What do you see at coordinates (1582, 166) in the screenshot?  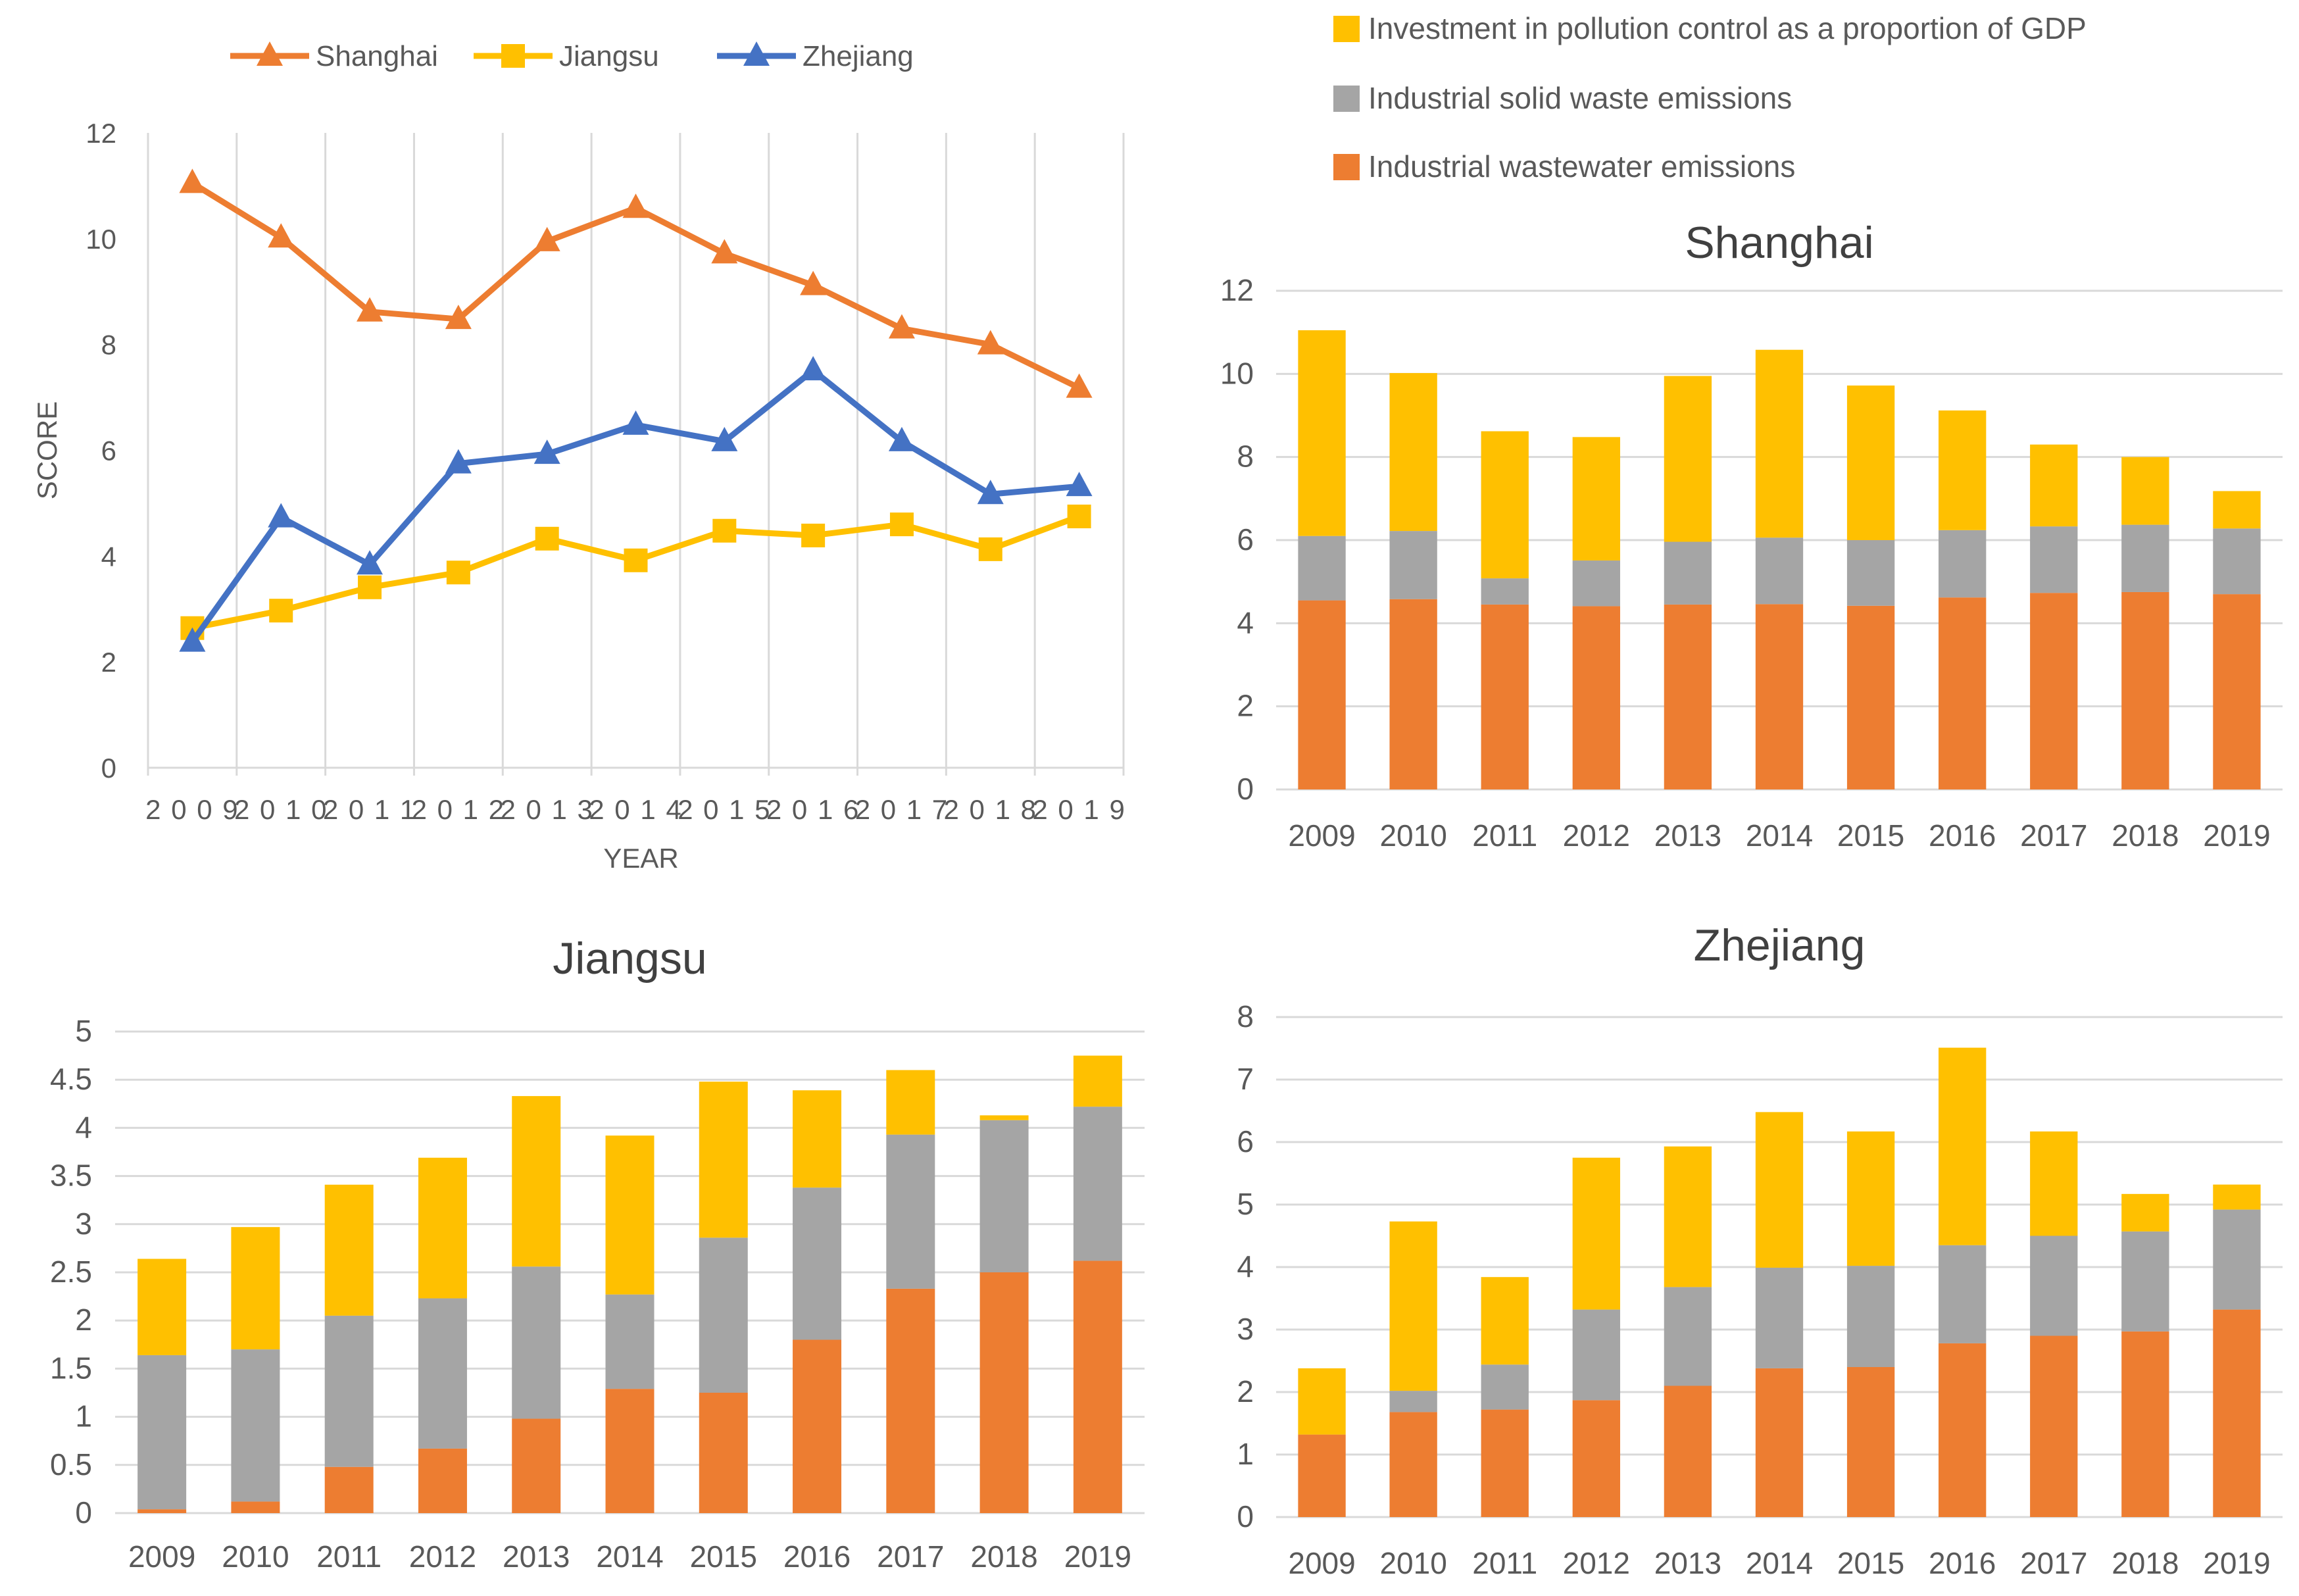 I see `legend-label-wastewater: Industrial wastewater emissions` at bounding box center [1582, 166].